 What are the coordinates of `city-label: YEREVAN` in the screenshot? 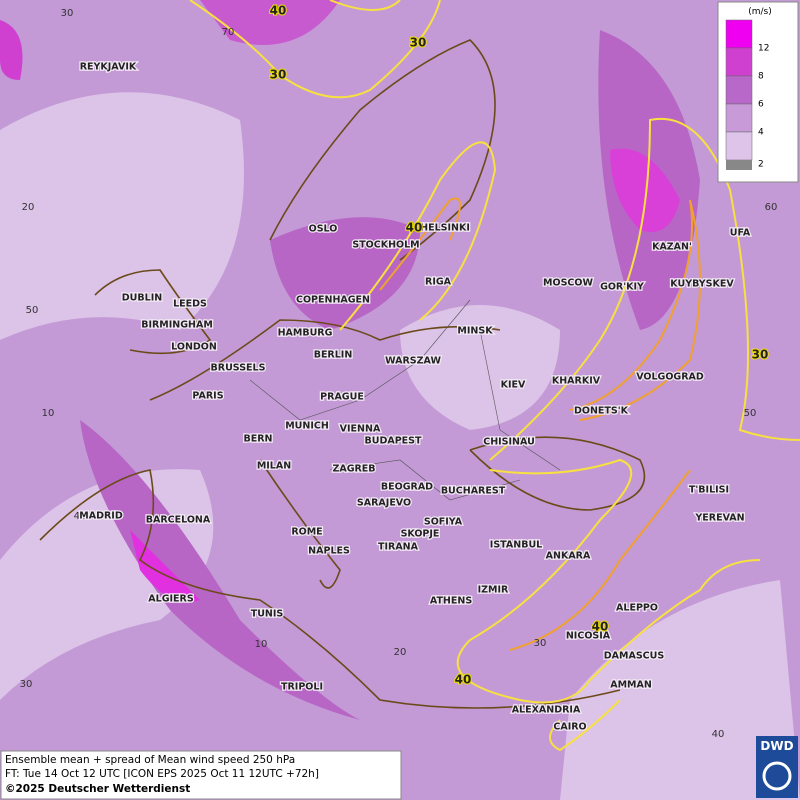 It's located at (719, 518).